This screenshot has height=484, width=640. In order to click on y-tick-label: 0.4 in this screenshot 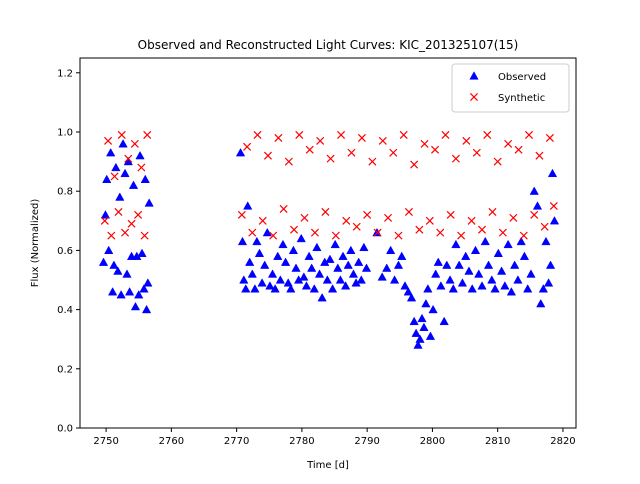, I will do `click(65, 310)`.